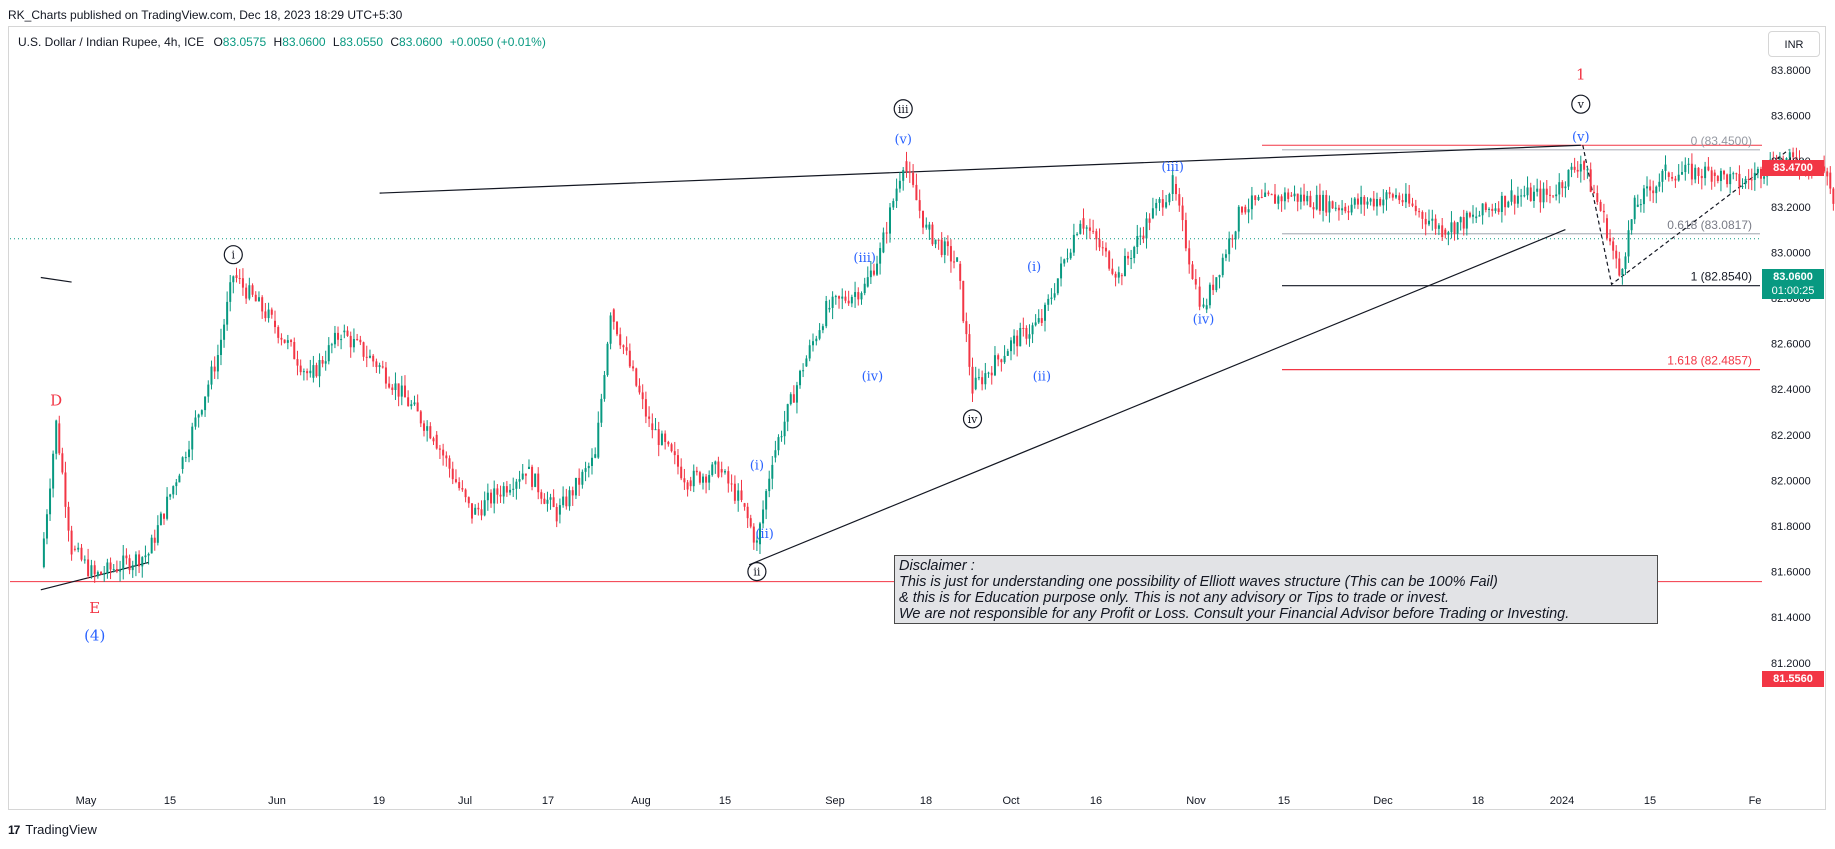  What do you see at coordinates (873, 377) in the screenshot?
I see `wave-label: (iv)` at bounding box center [873, 377].